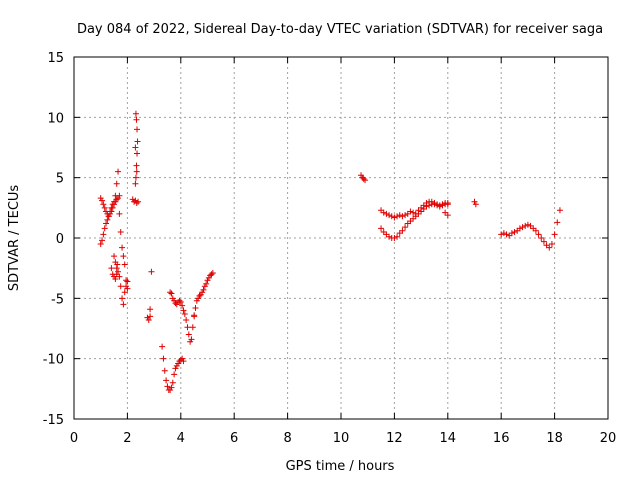 This screenshot has width=640, height=480. I want to click on x-axis-label: GPS time / hours, so click(340, 466).